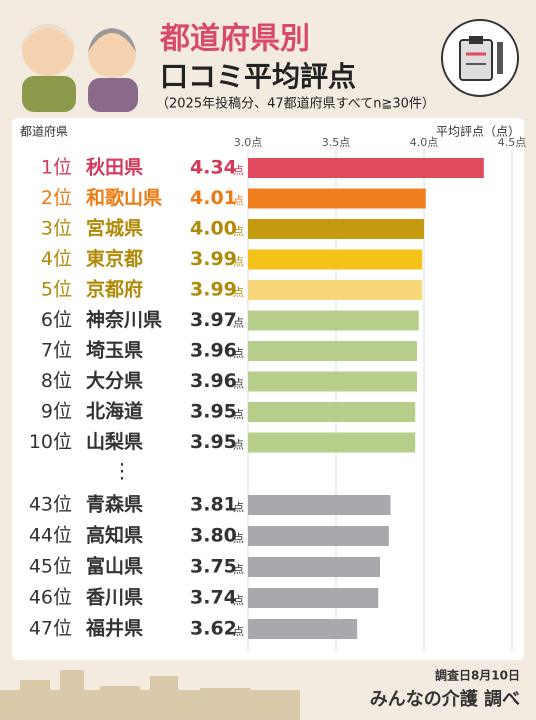 The width and height of the screenshot is (536, 720). I want to click on title: 都道府県別, so click(234, 39).